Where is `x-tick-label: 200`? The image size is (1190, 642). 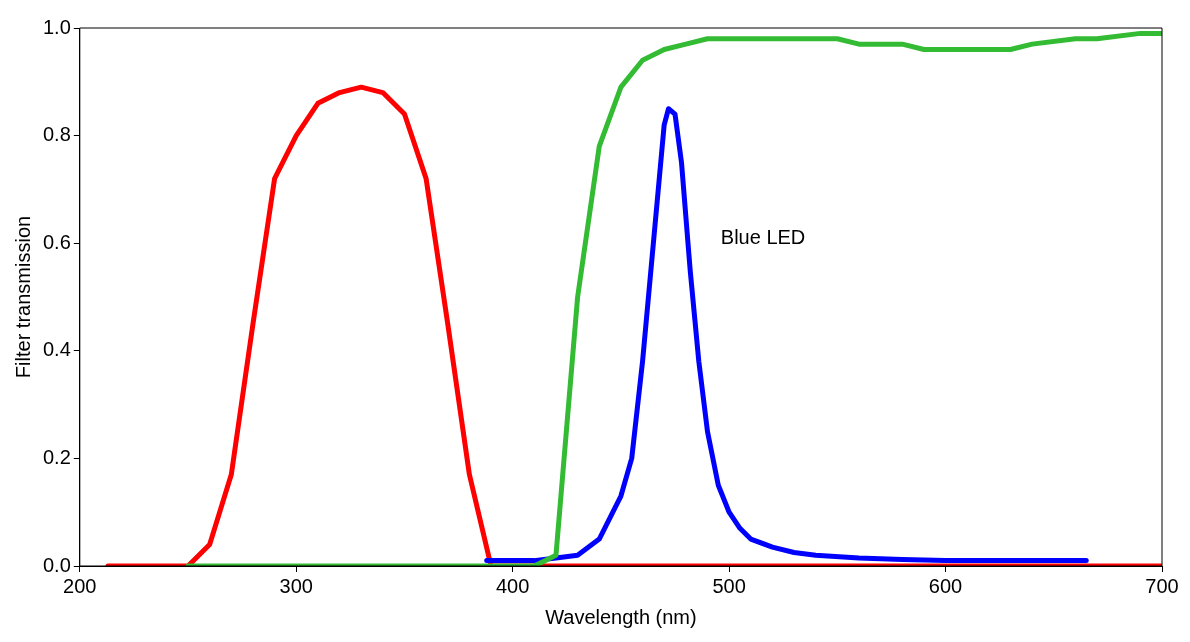 x-tick-label: 200 is located at coordinates (80, 585).